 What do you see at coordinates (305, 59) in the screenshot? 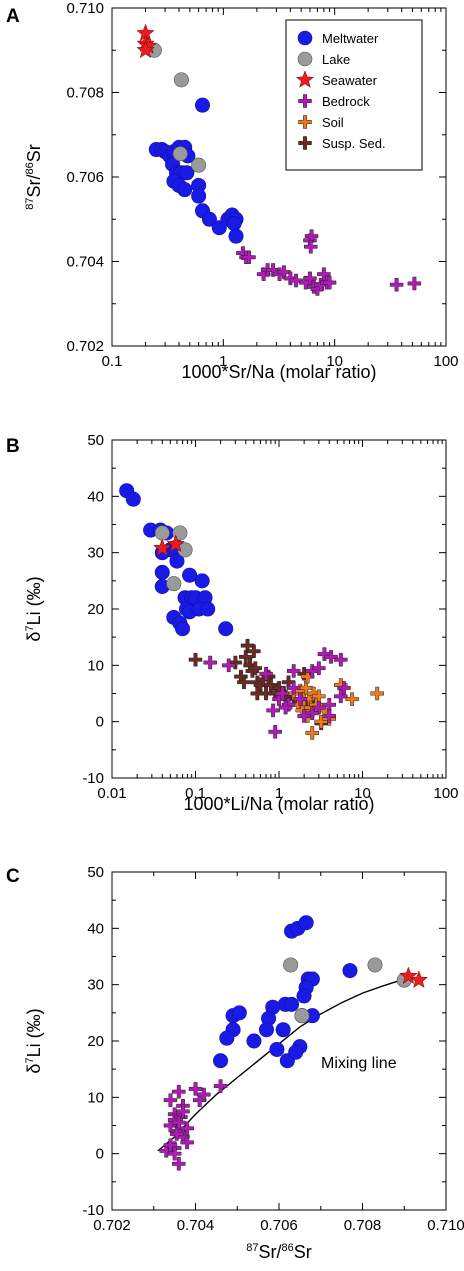
I see `legend-marker-lake` at bounding box center [305, 59].